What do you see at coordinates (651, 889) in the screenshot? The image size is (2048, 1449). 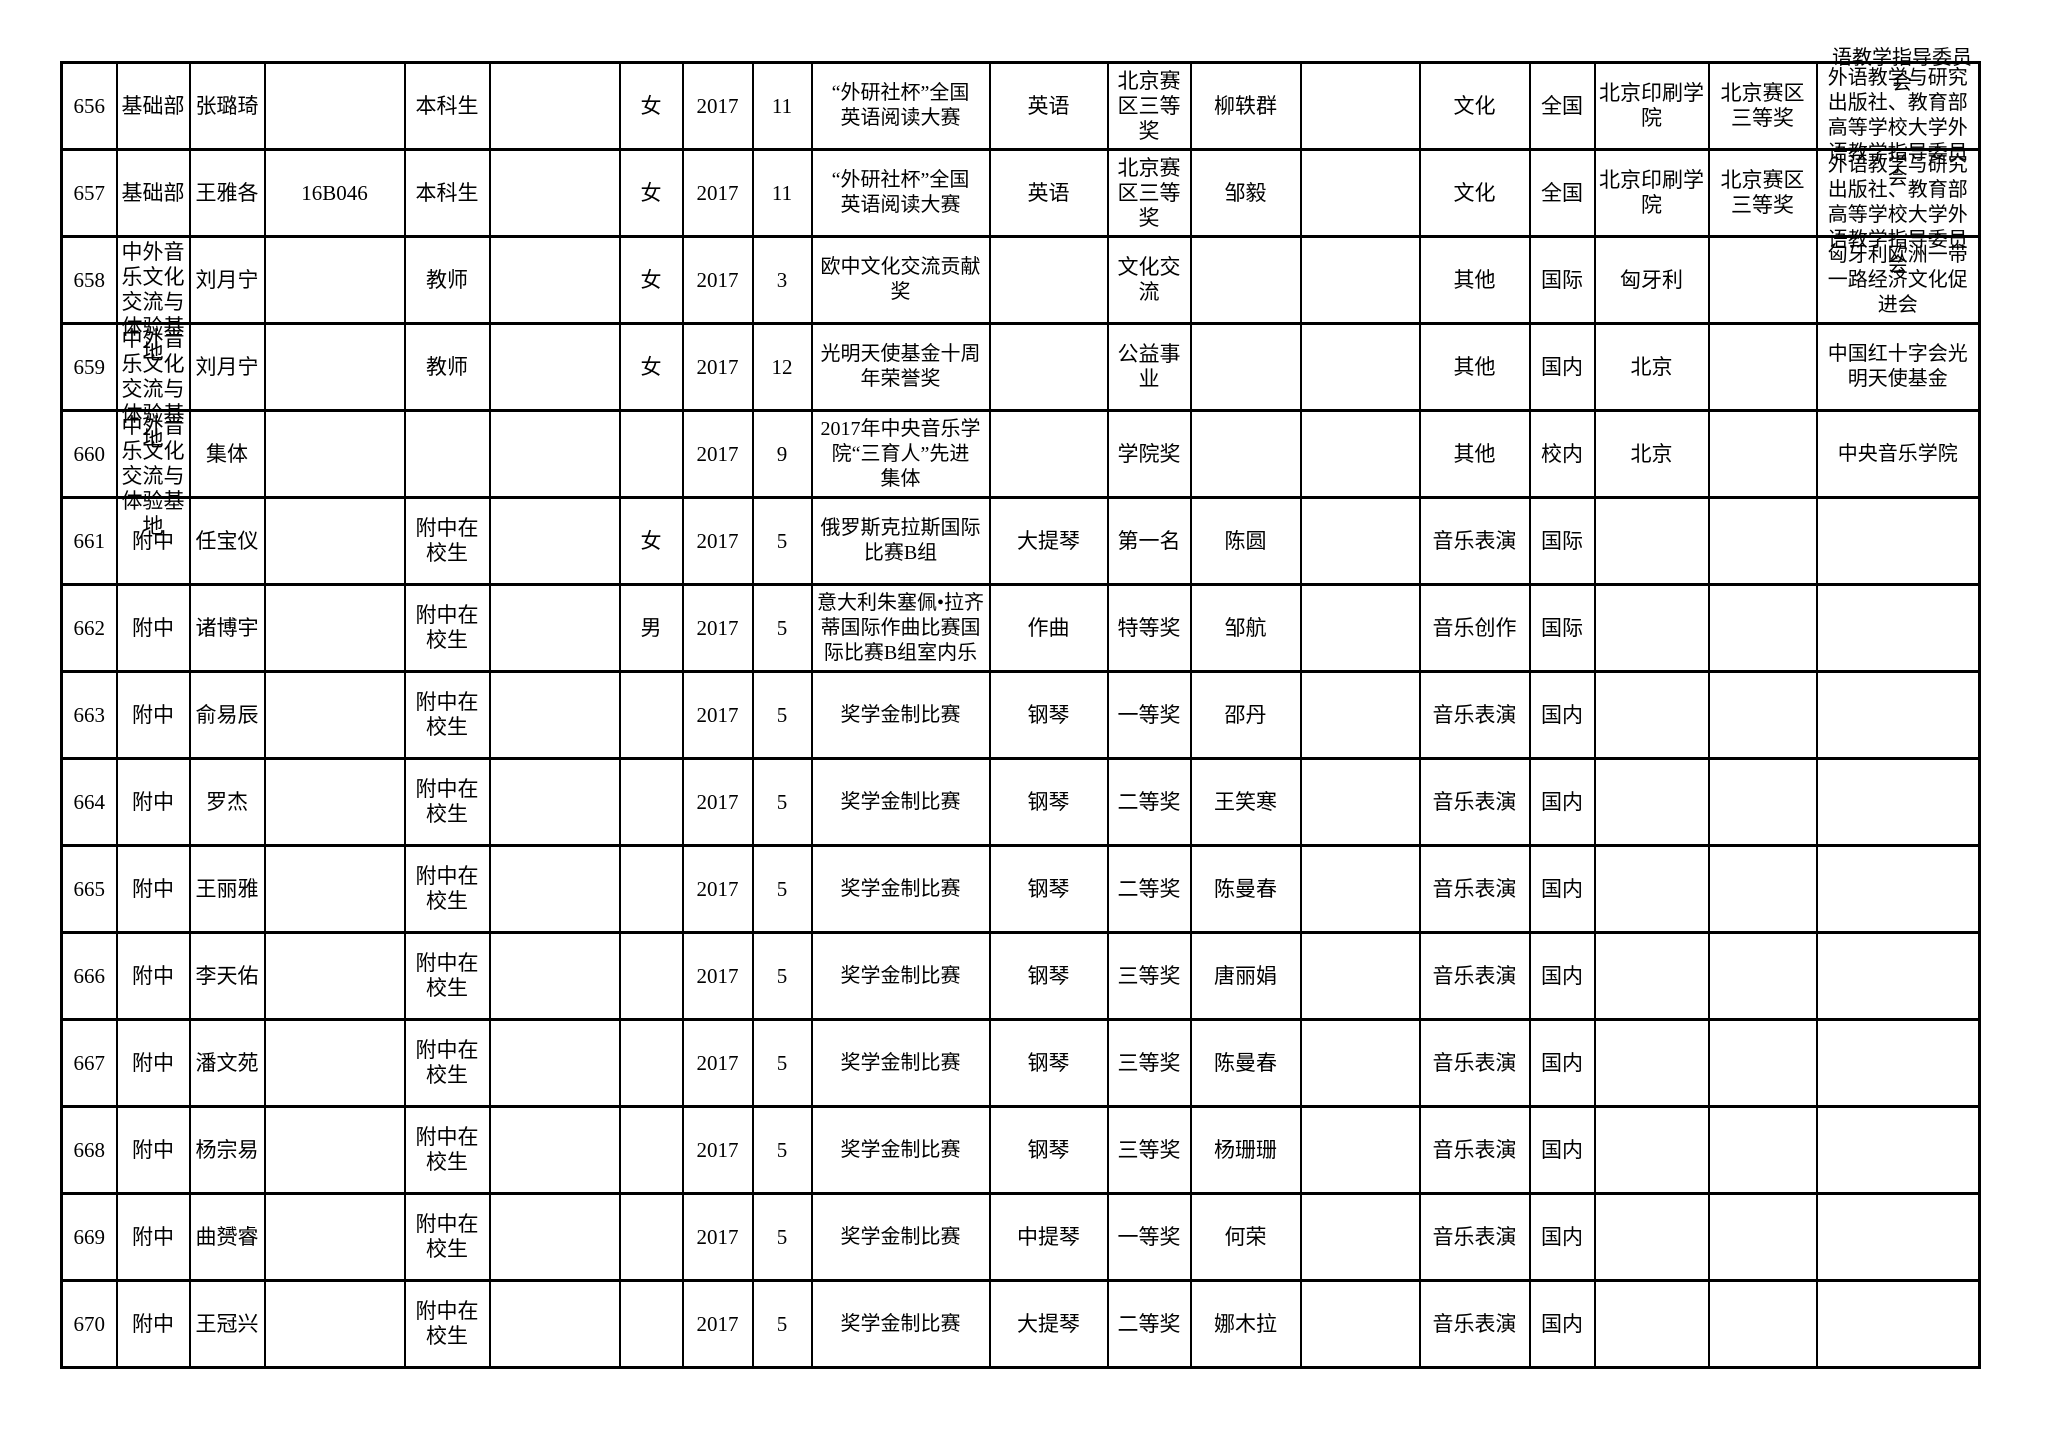 I see `cell-gender` at bounding box center [651, 889].